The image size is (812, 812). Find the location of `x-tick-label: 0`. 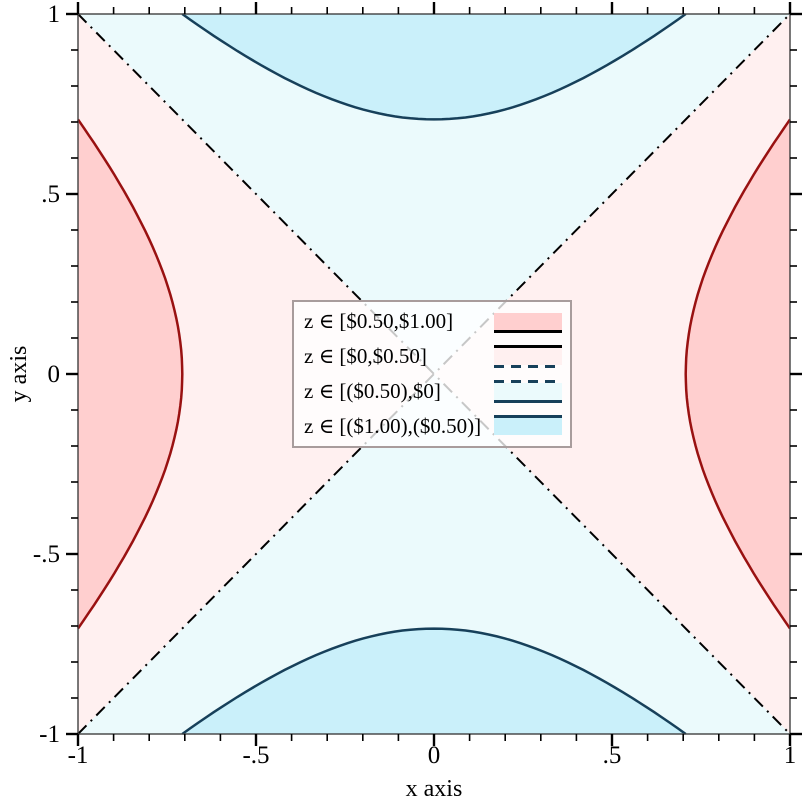

x-tick-label: 0 is located at coordinates (434, 755).